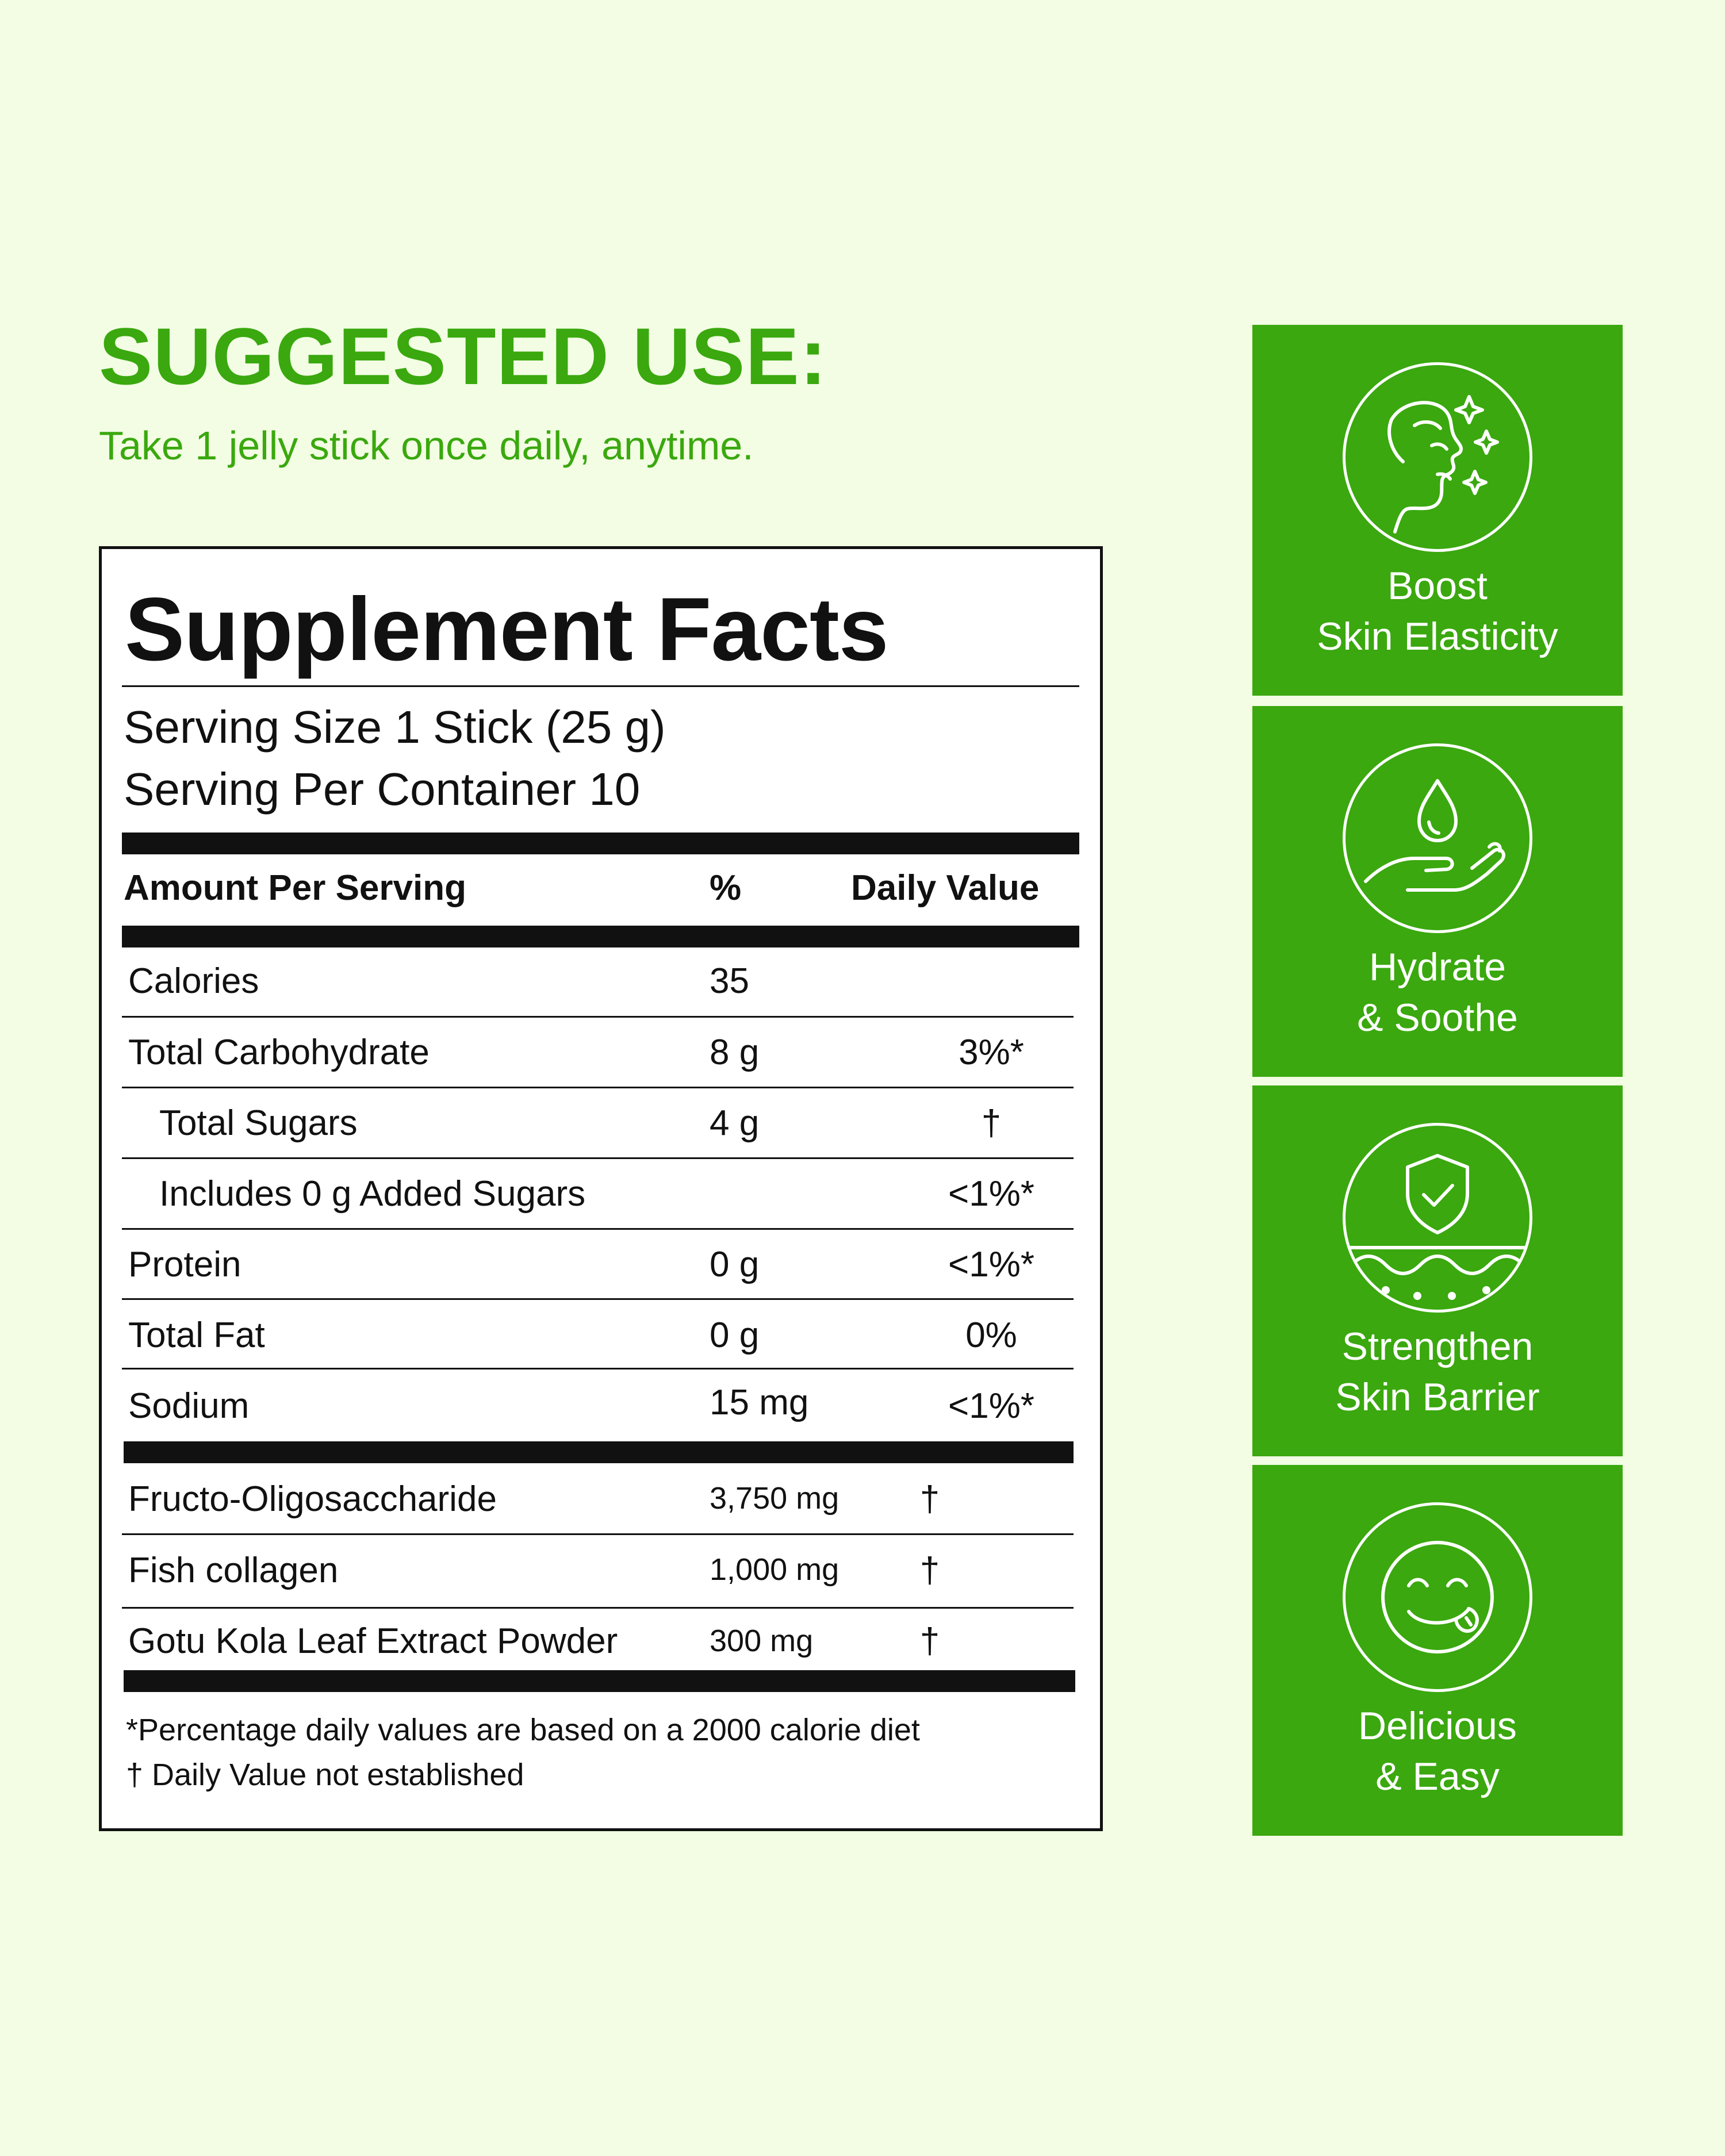 The height and width of the screenshot is (2156, 1725). What do you see at coordinates (735, 1052) in the screenshot?
I see `nutrient-amount: 8 g` at bounding box center [735, 1052].